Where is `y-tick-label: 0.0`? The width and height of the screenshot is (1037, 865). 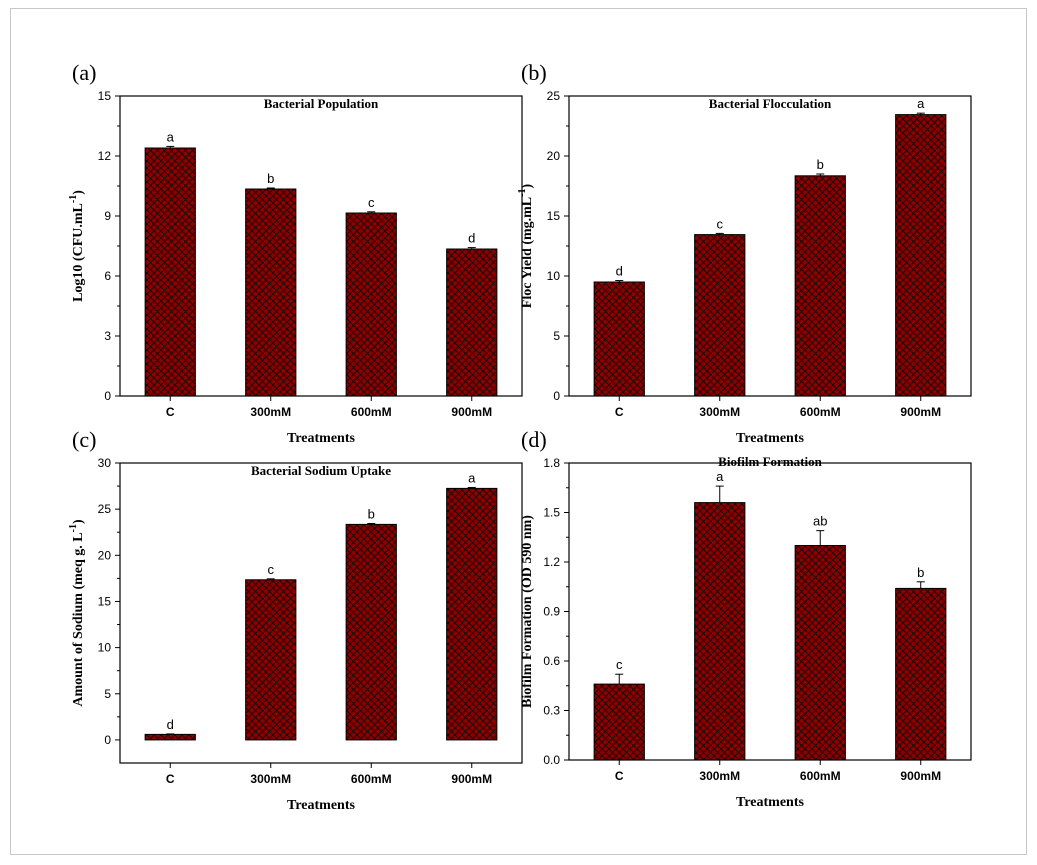 y-tick-label: 0.0 is located at coordinates (551, 760).